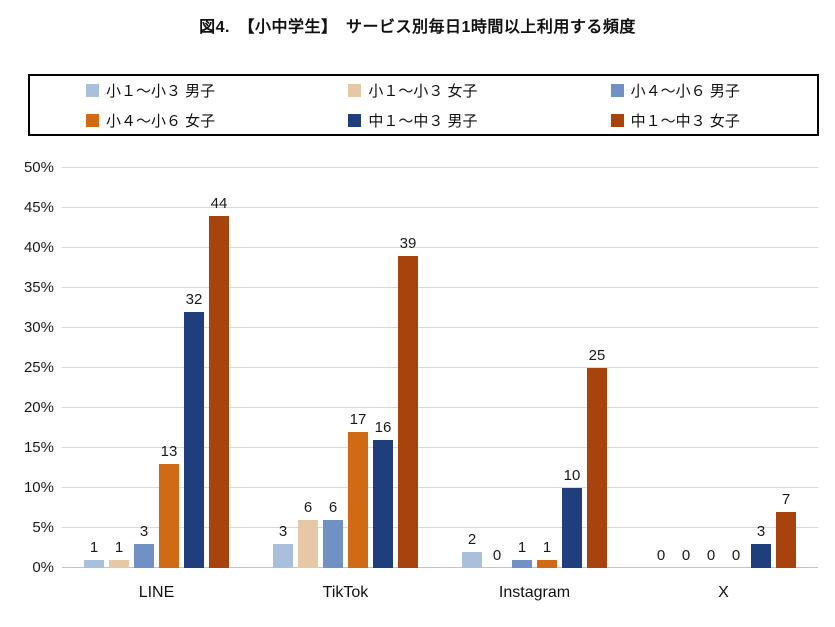  I want to click on bar-TikTok-series1: 3, so click(283, 545).